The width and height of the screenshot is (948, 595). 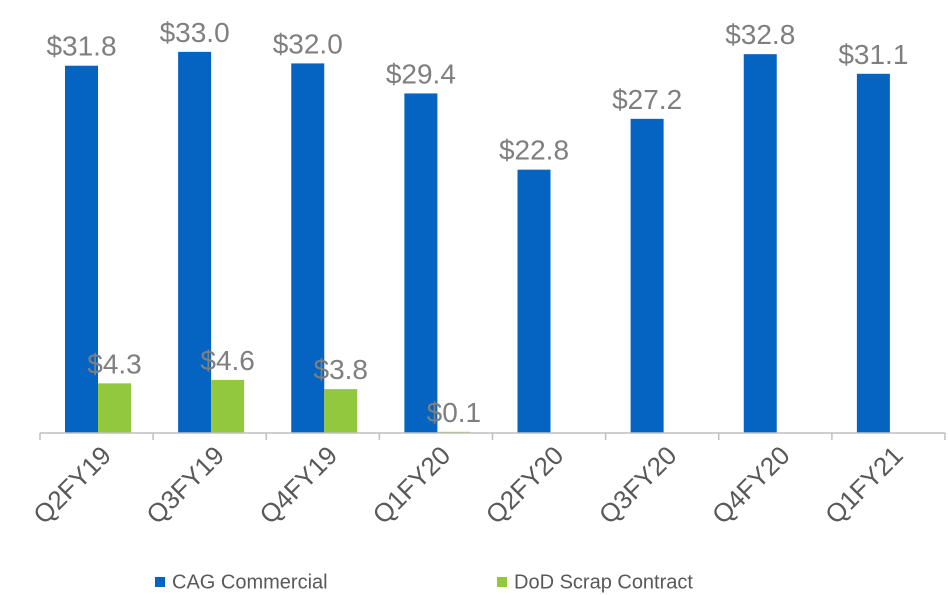 What do you see at coordinates (534, 150) in the screenshot?
I see `value-label: $22.8` at bounding box center [534, 150].